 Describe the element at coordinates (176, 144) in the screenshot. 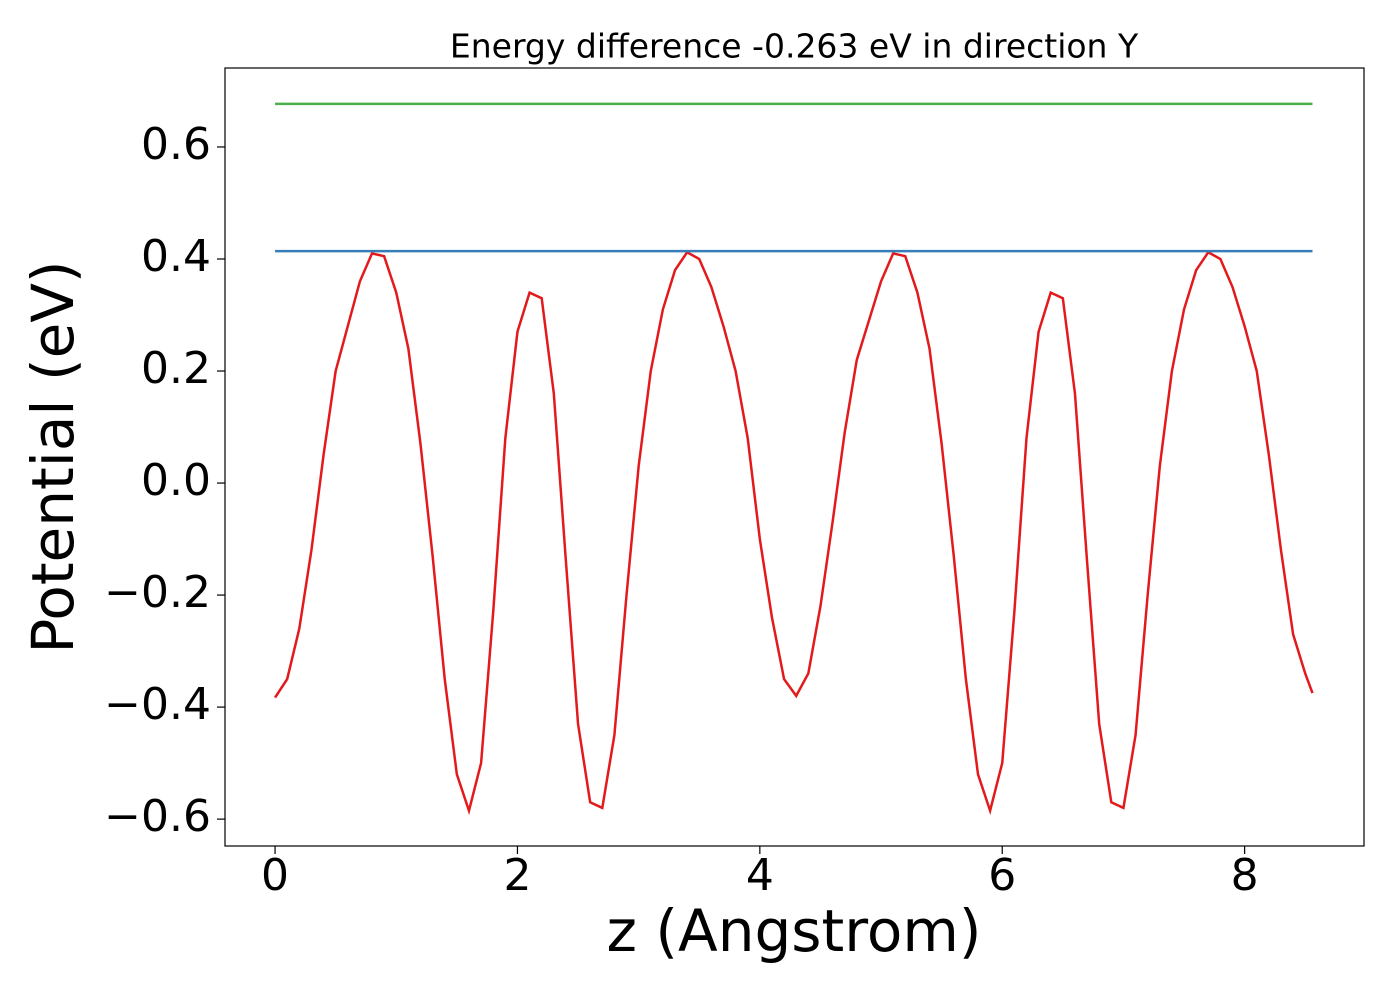

I see `y-tick-label: 0.6` at that location.